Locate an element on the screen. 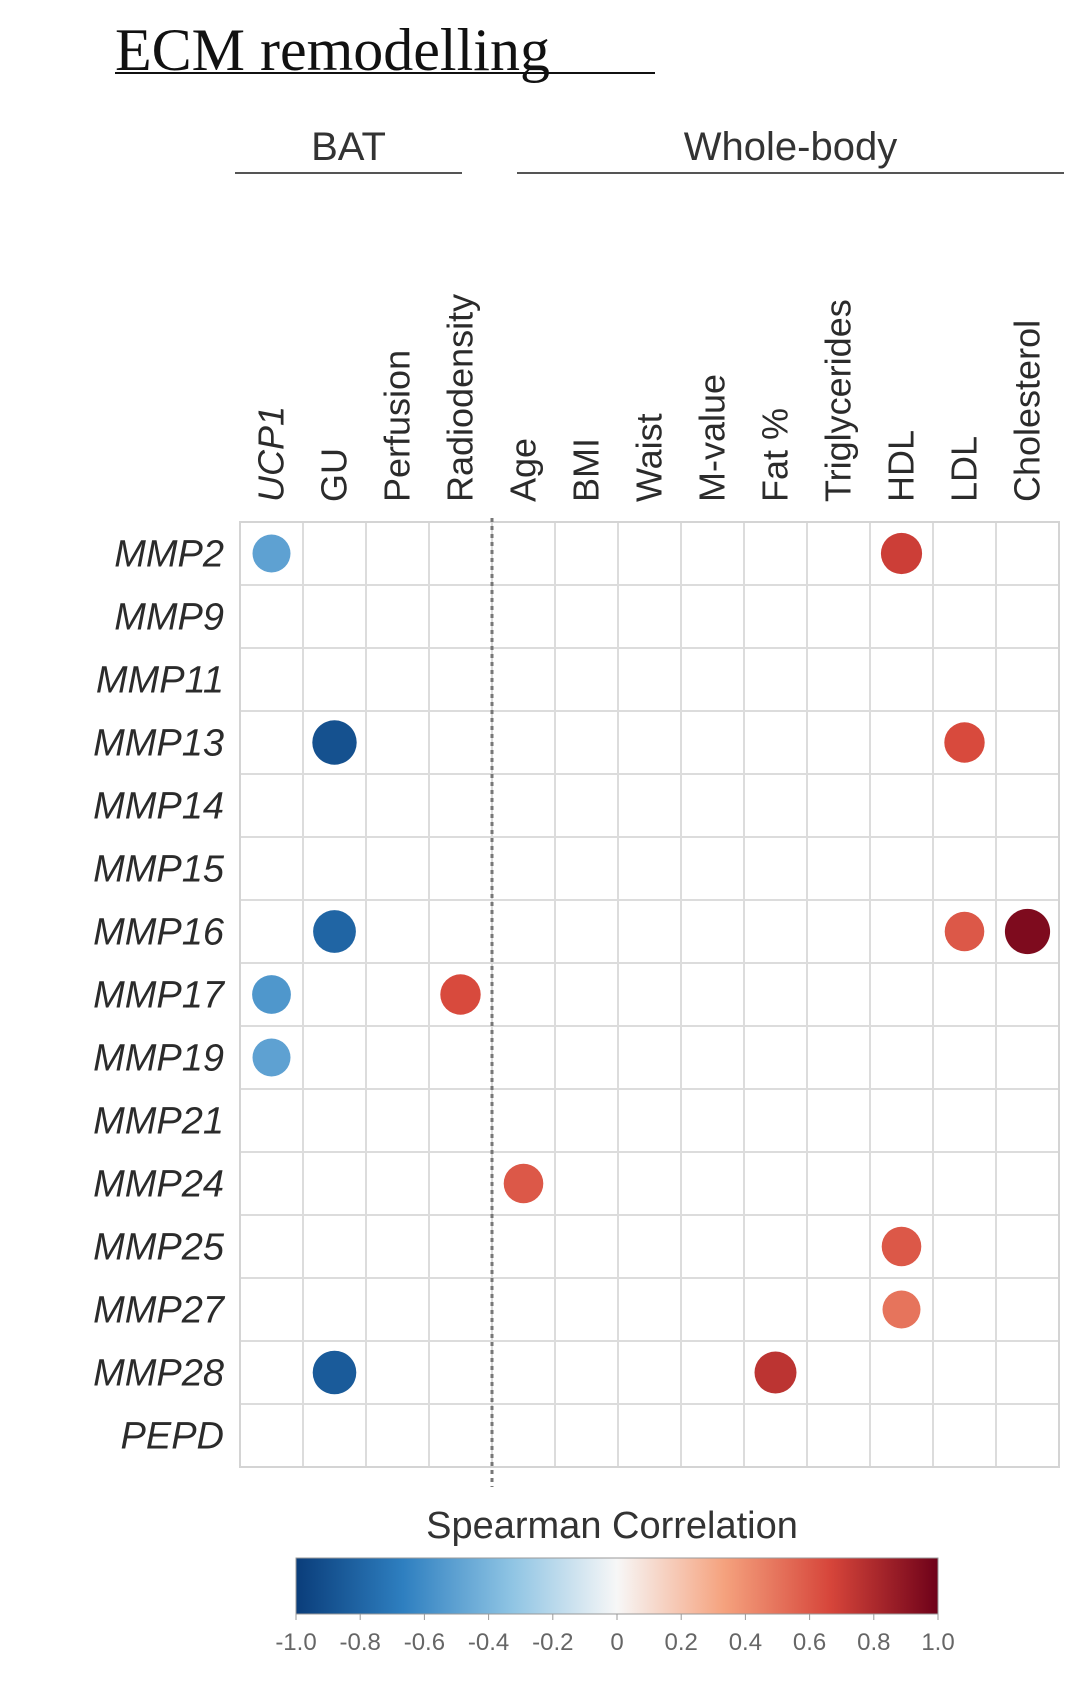  row-label: MMP27 is located at coordinates (159, 1311).